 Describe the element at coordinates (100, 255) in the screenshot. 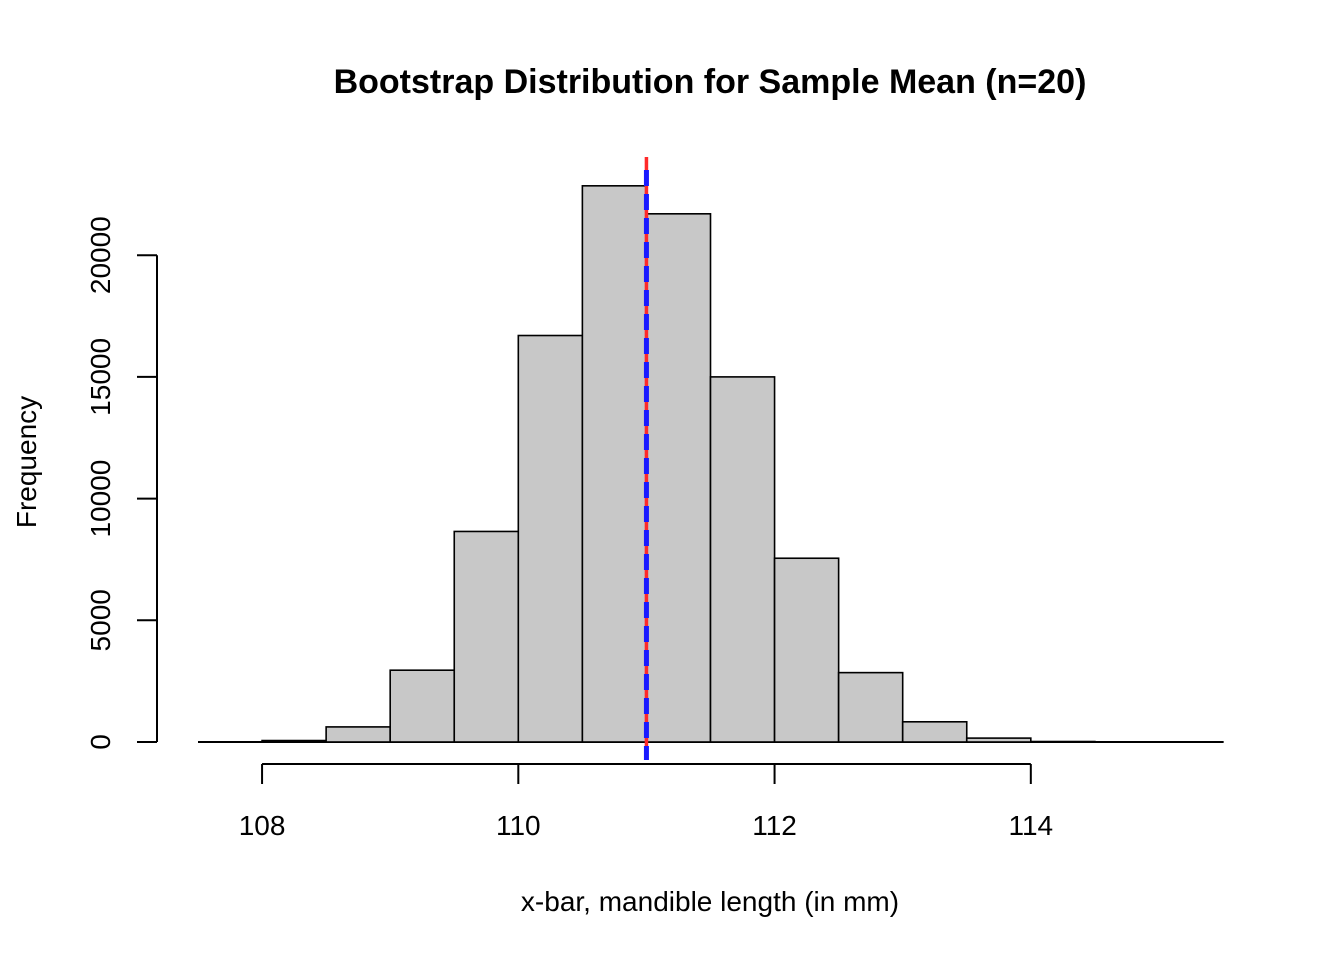

I see `y-tick-label: 20000` at that location.